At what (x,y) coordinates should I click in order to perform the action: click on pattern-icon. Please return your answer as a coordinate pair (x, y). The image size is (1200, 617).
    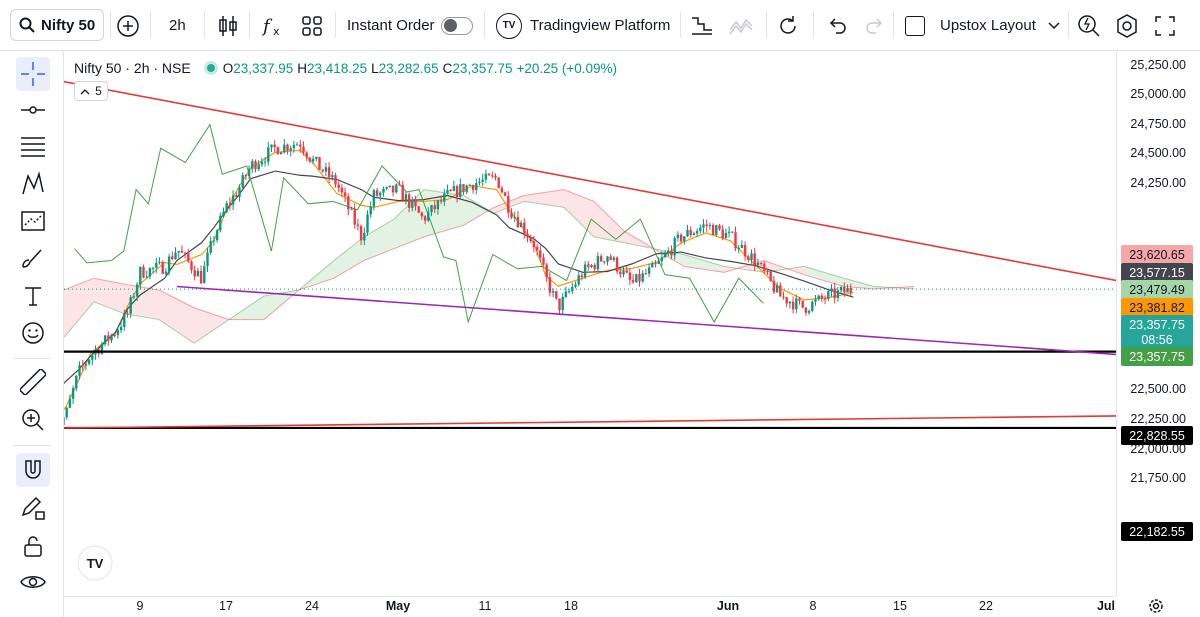
    Looking at the image, I should click on (33, 183).